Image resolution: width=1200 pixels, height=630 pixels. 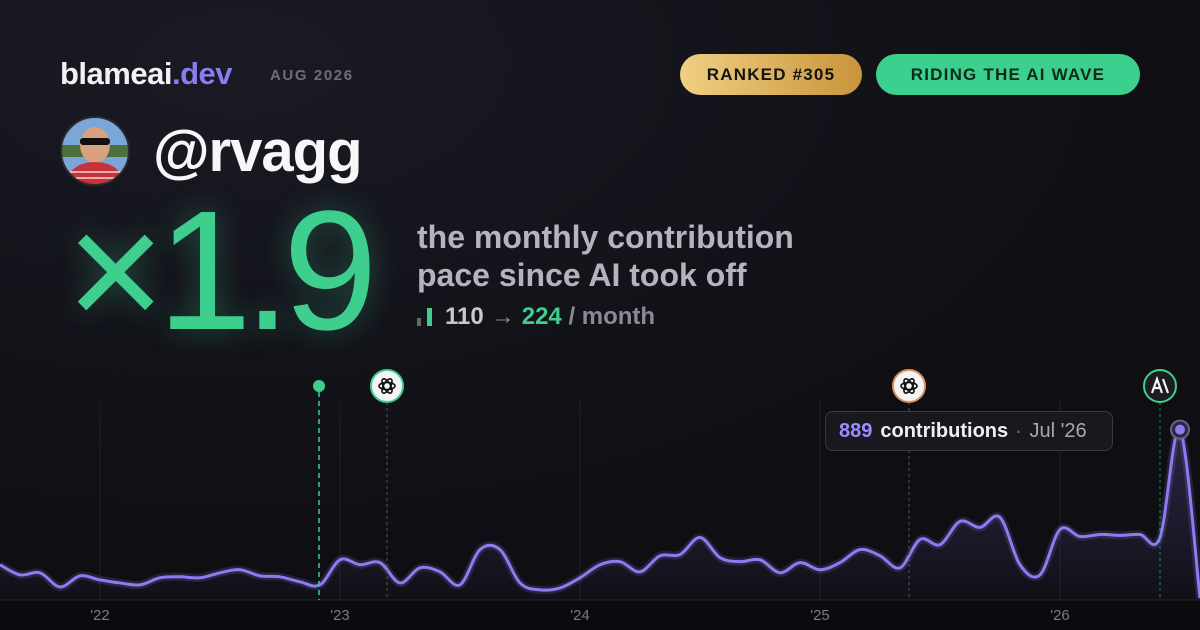 I want to click on tooltip-date: Jul '26, so click(x=1058, y=431).